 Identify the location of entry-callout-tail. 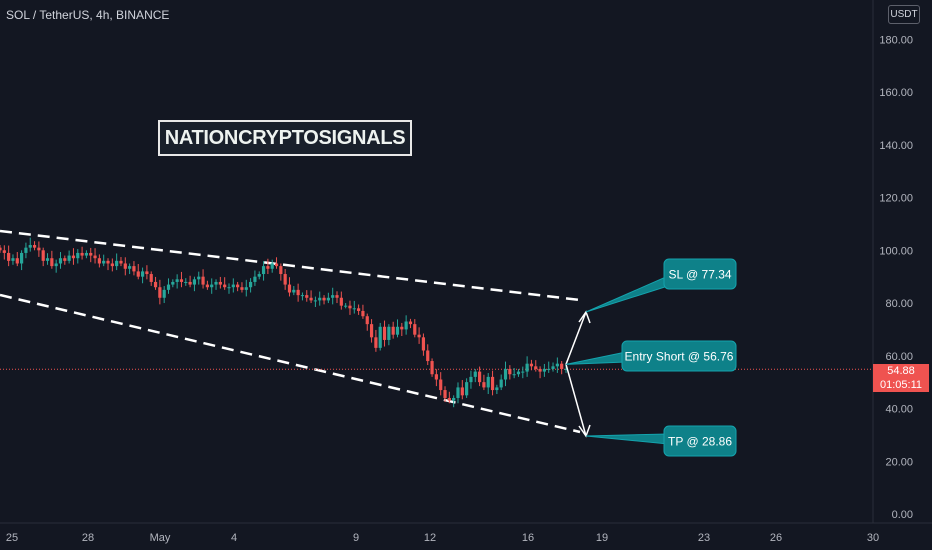
(596, 358).